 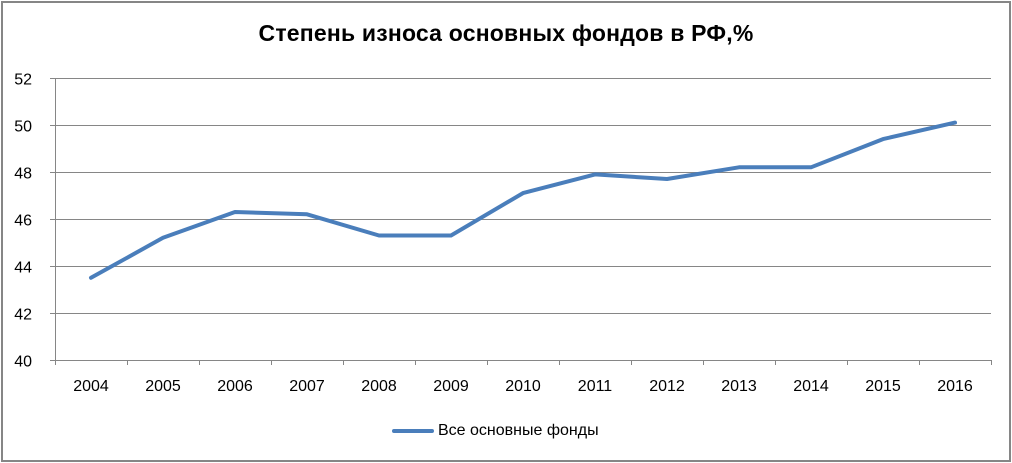 I want to click on x-tick-label: 2013, so click(x=739, y=386).